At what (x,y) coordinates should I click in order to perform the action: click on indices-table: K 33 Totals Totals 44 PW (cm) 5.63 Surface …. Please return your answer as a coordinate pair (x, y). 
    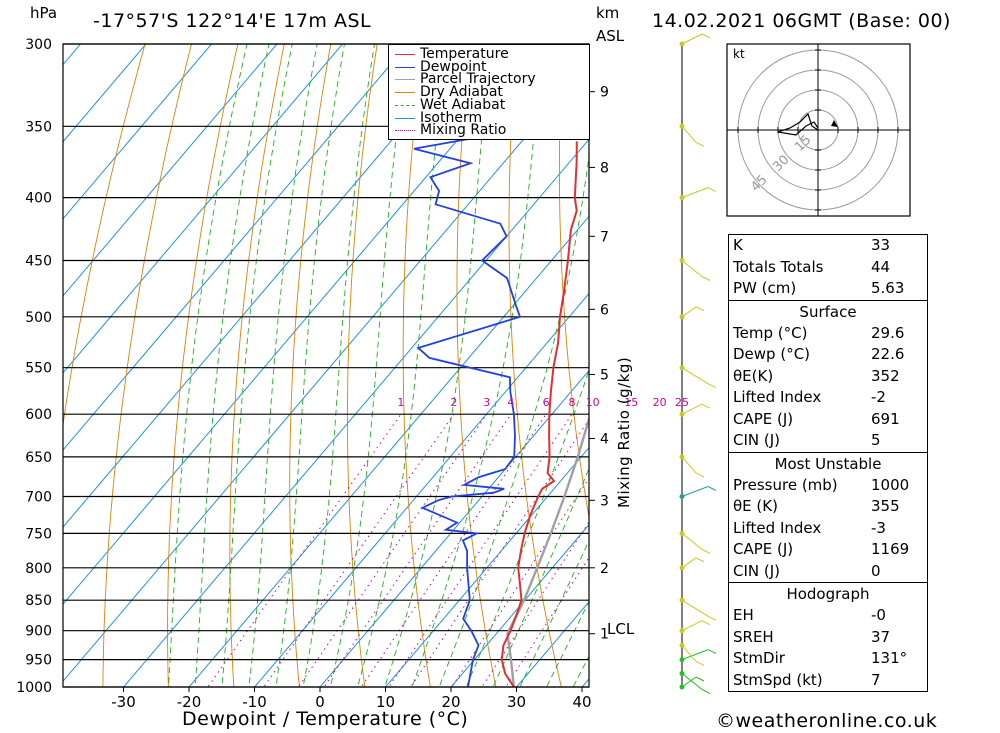
    Looking at the image, I should click on (828, 463).